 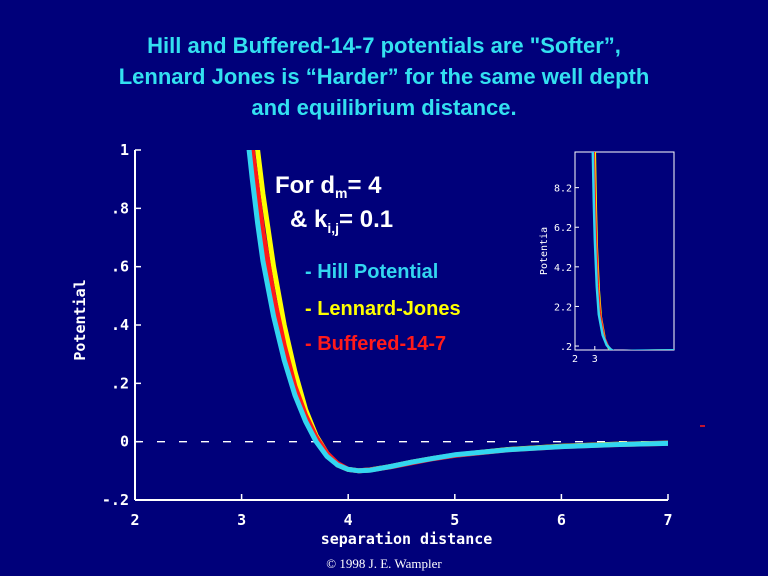 What do you see at coordinates (120, 267) in the screenshot?
I see `y-tick-label: .6` at bounding box center [120, 267].